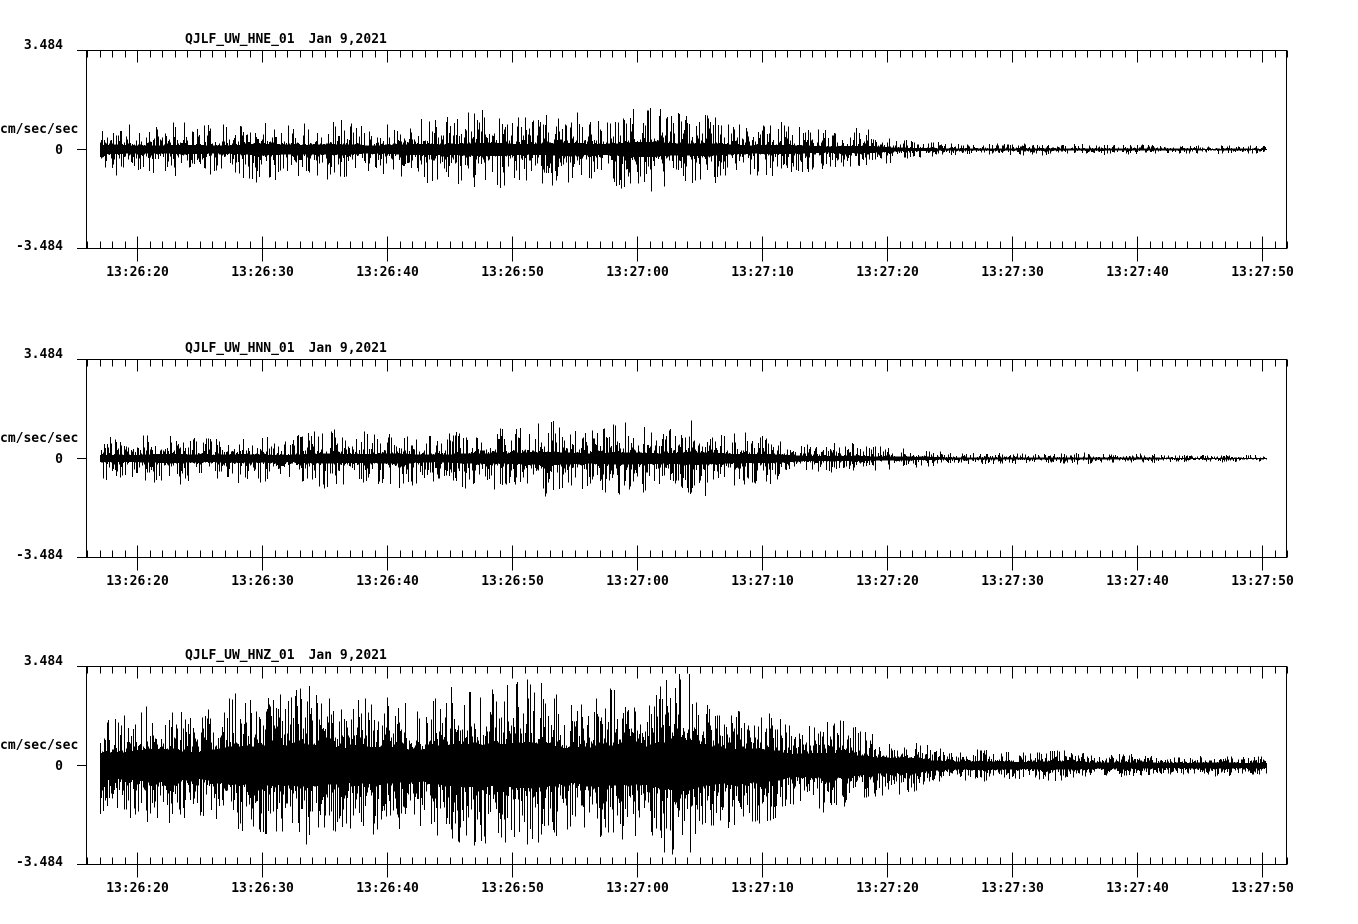 This screenshot has height=924, width=1358. I want to click on plot-title: QJLF_UW_HNZ_01 Jan 9,2021, so click(286, 656).